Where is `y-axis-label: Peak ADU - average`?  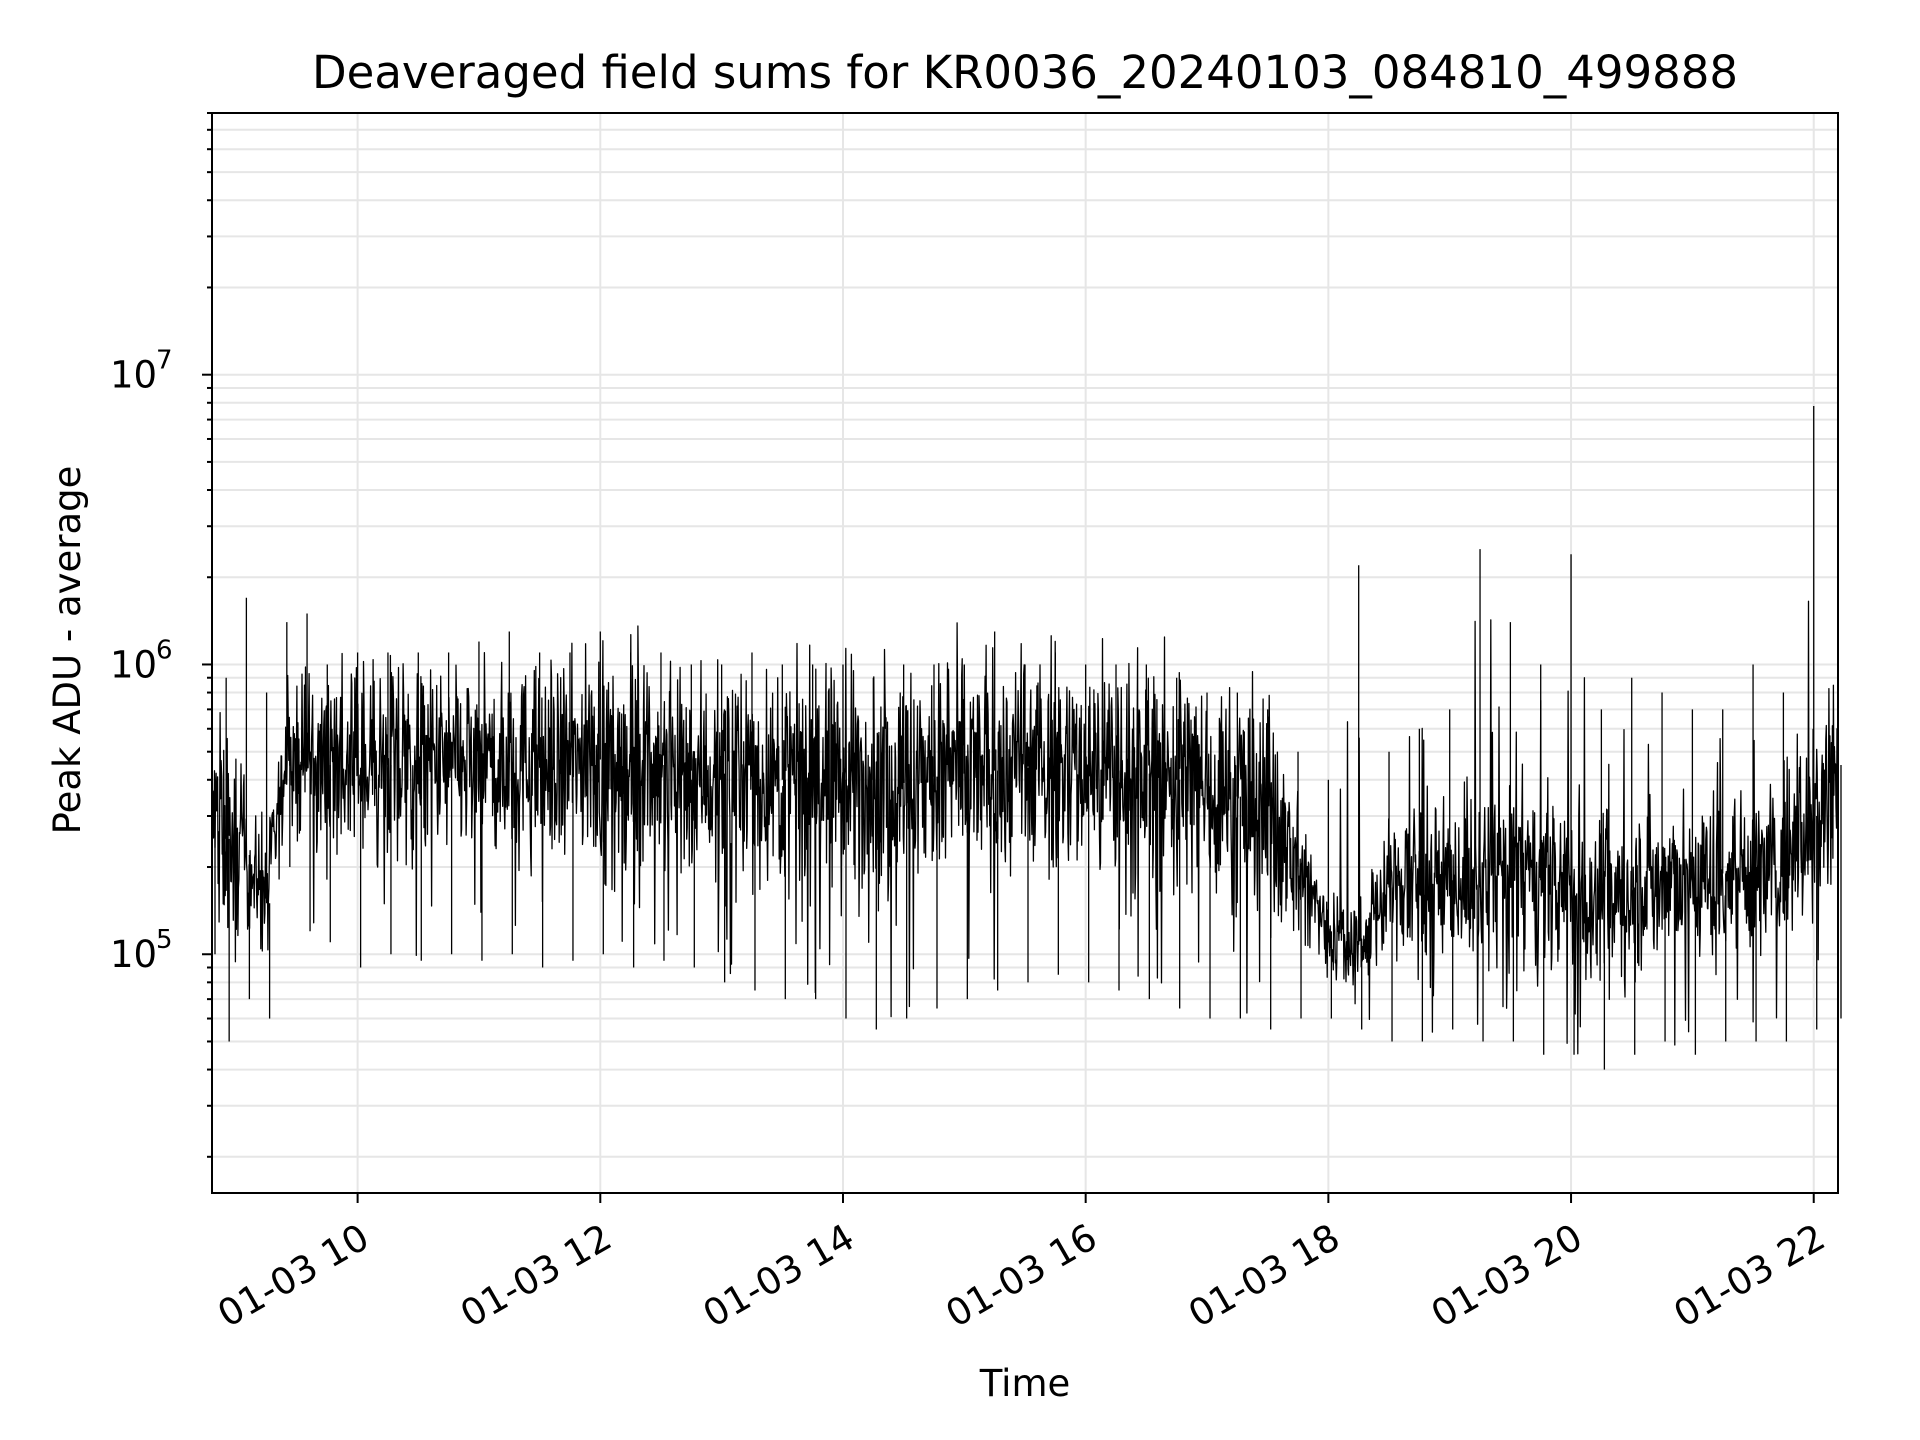 y-axis-label: Peak ADU - average is located at coordinates (67, 650).